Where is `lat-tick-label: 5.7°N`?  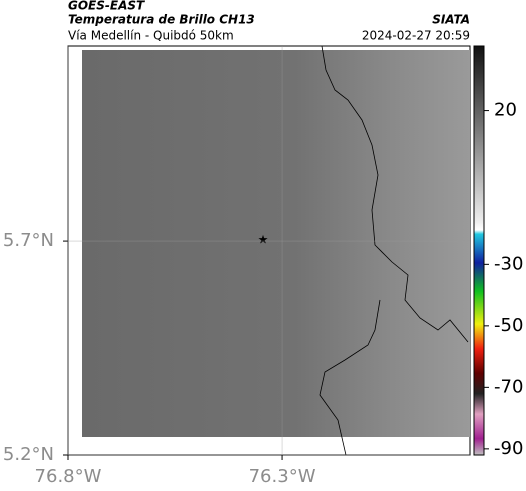
lat-tick-label: 5.7°N is located at coordinates (28, 240).